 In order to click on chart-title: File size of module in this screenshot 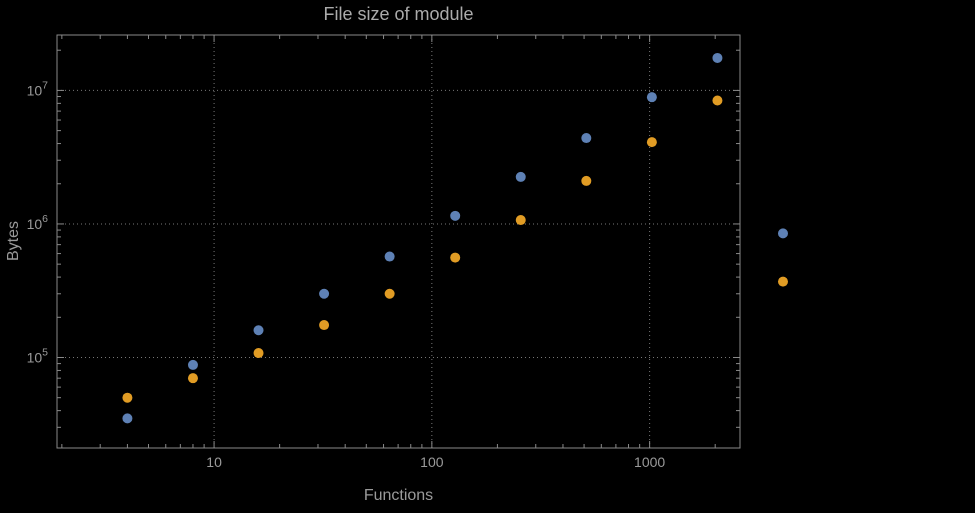, I will do `click(398, 14)`.